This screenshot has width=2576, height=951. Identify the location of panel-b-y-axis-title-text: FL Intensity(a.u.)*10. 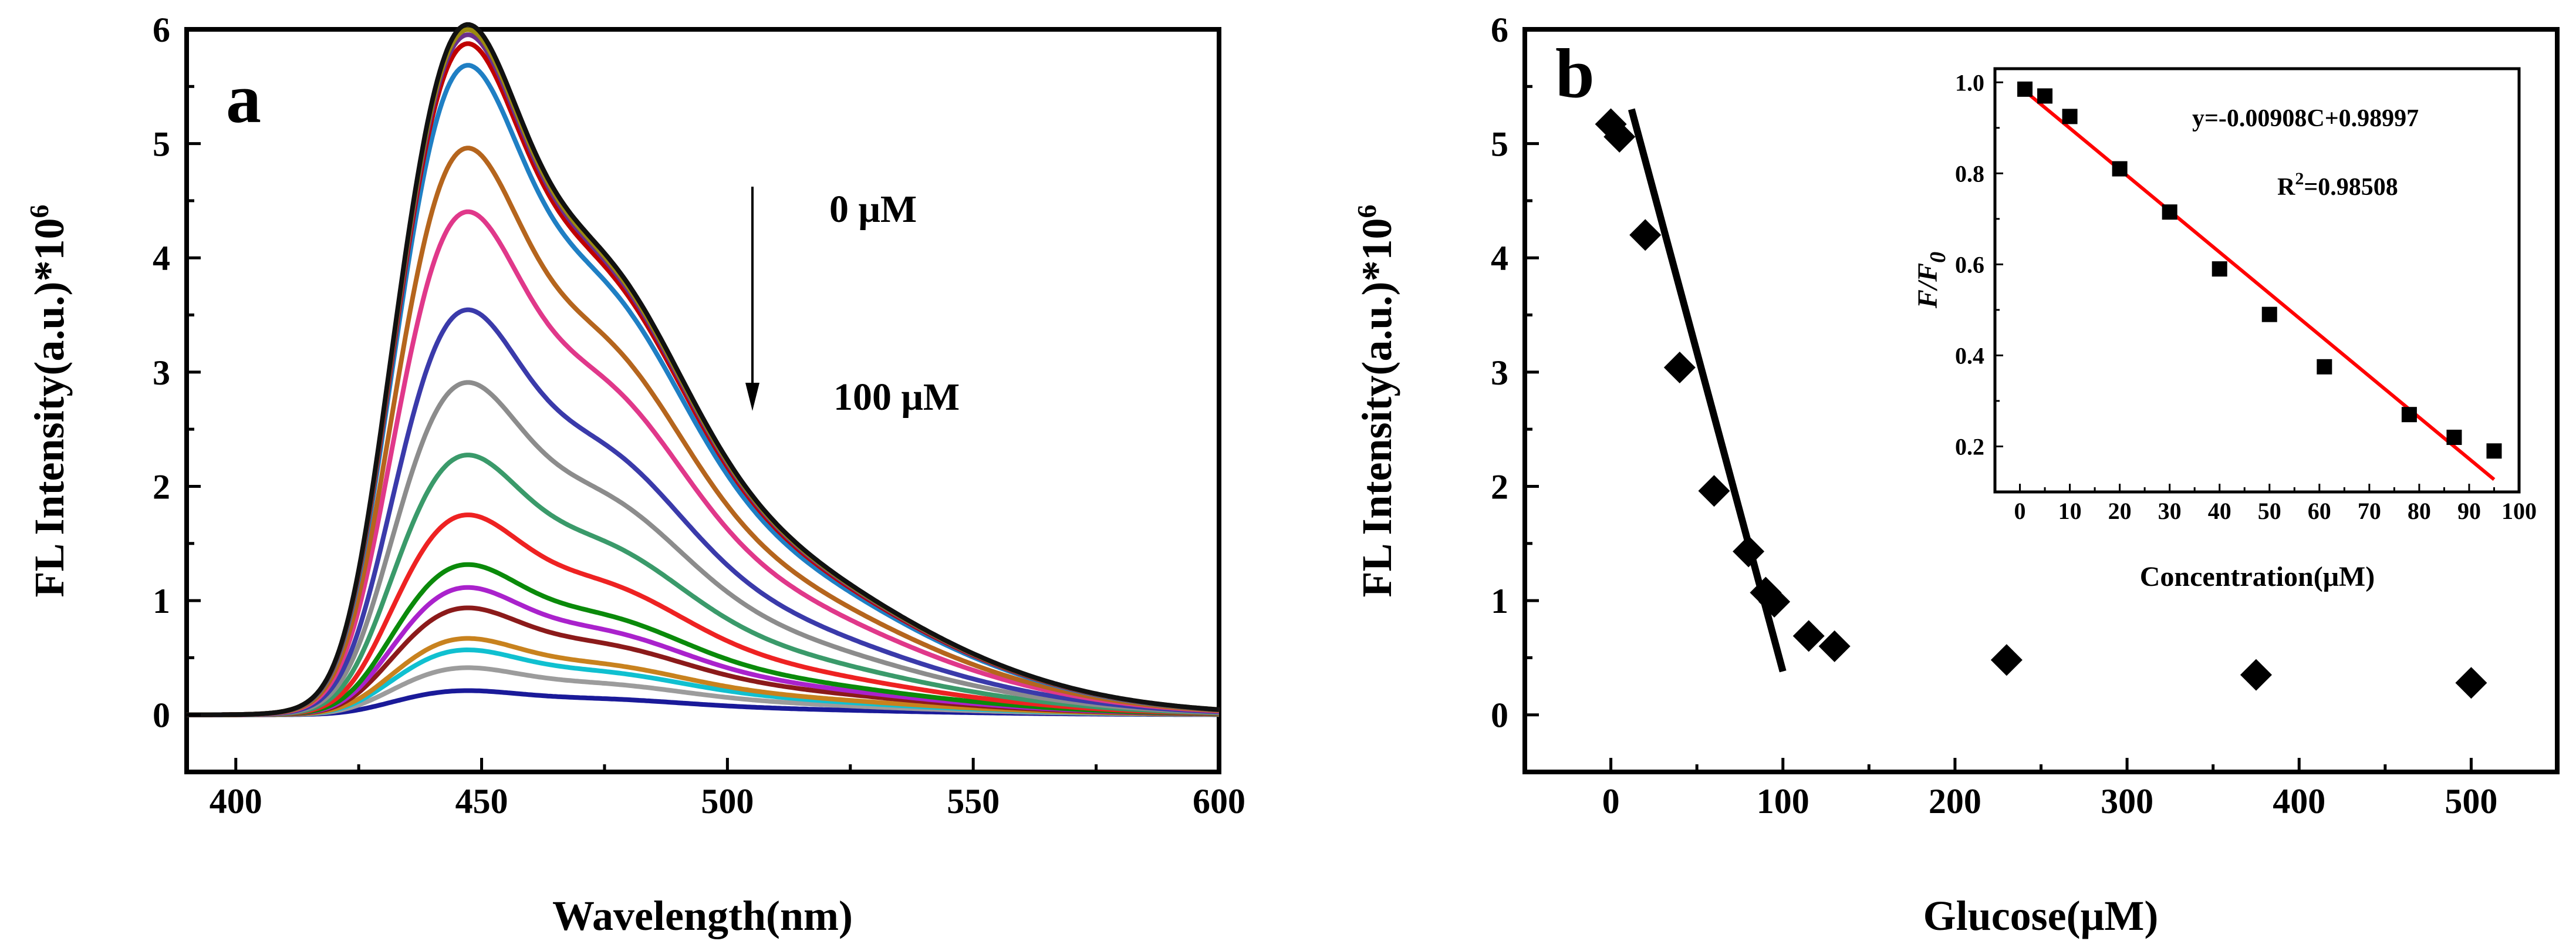
(1376, 408).